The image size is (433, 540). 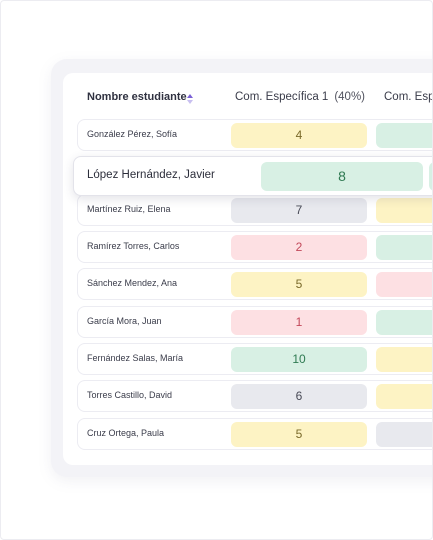 I want to click on grade-chip-competency-1: 2, so click(x=299, y=247).